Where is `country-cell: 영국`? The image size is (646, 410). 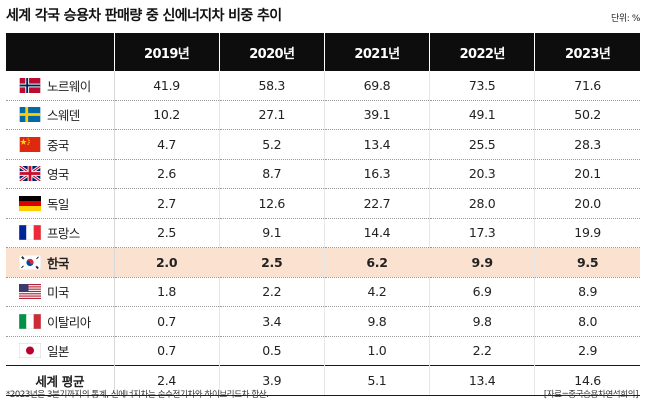
country-cell: 영국 is located at coordinates (60, 174).